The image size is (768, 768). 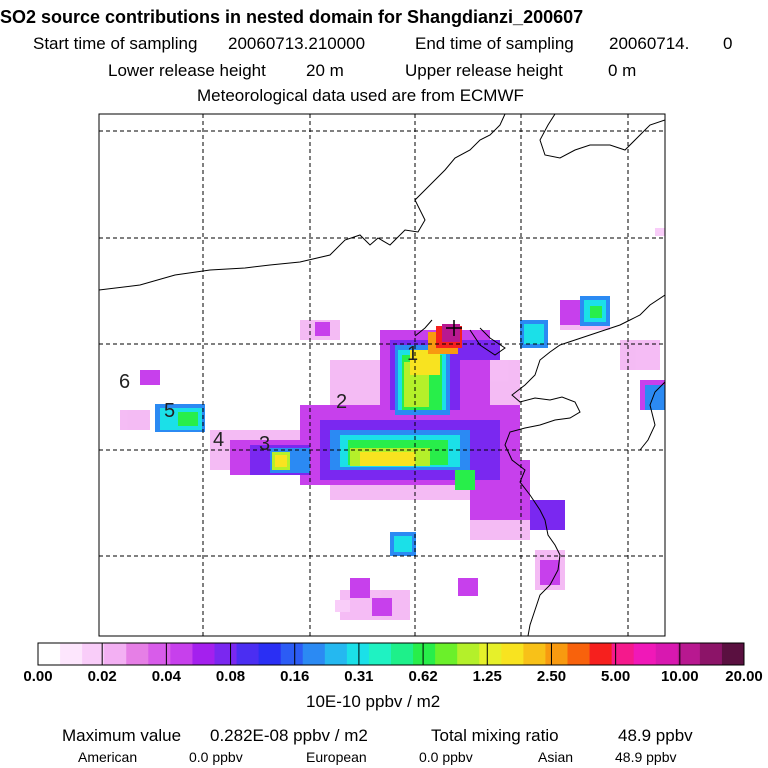 I want to click on trajectory-labels: 1 2 3 4 5 6, so click(x=268, y=399).